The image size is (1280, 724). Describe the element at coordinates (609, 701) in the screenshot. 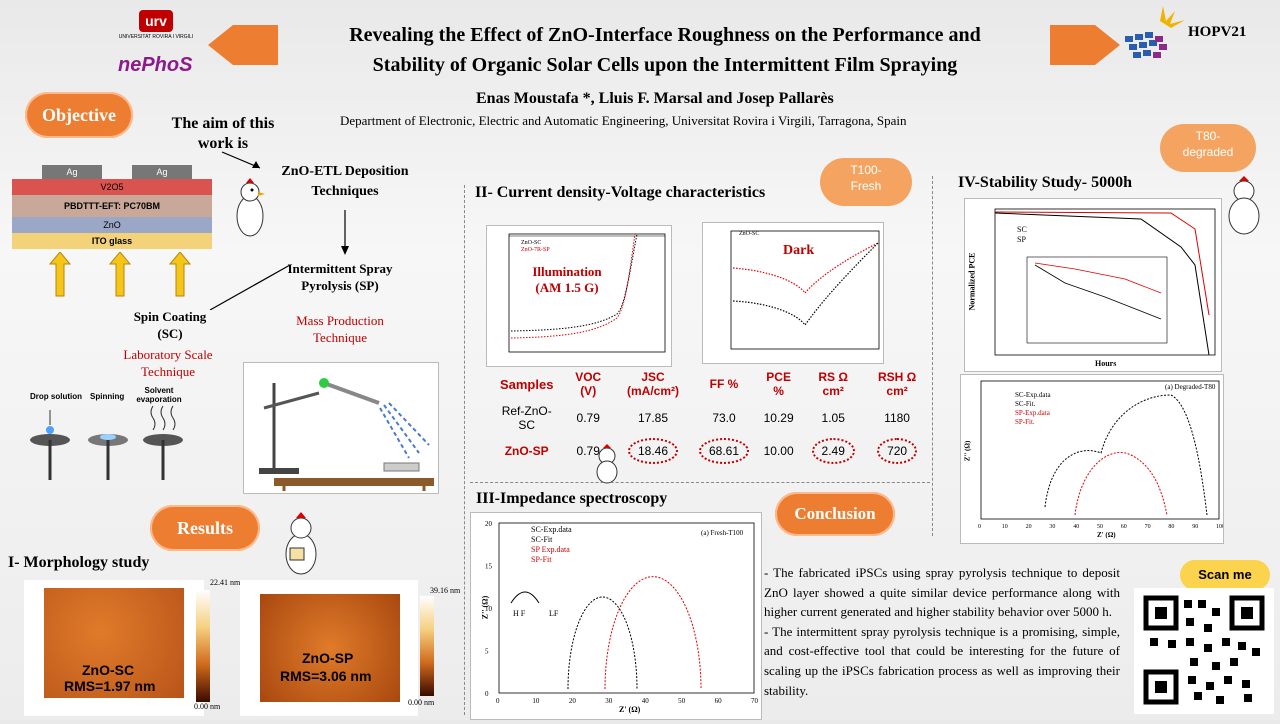

I see `imp-xtick: 30` at that location.